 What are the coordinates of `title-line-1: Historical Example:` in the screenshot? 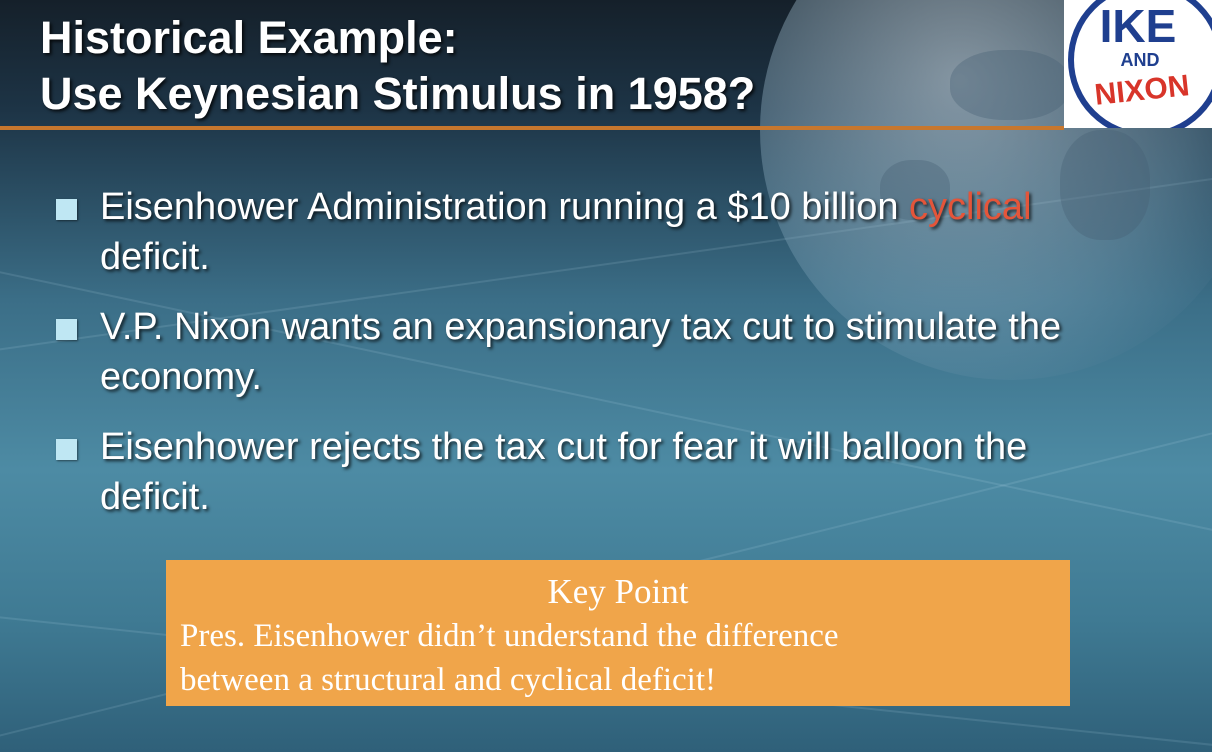 It's located at (249, 37).